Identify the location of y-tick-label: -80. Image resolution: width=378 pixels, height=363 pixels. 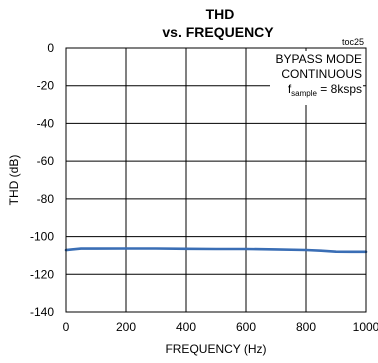
(46, 199).